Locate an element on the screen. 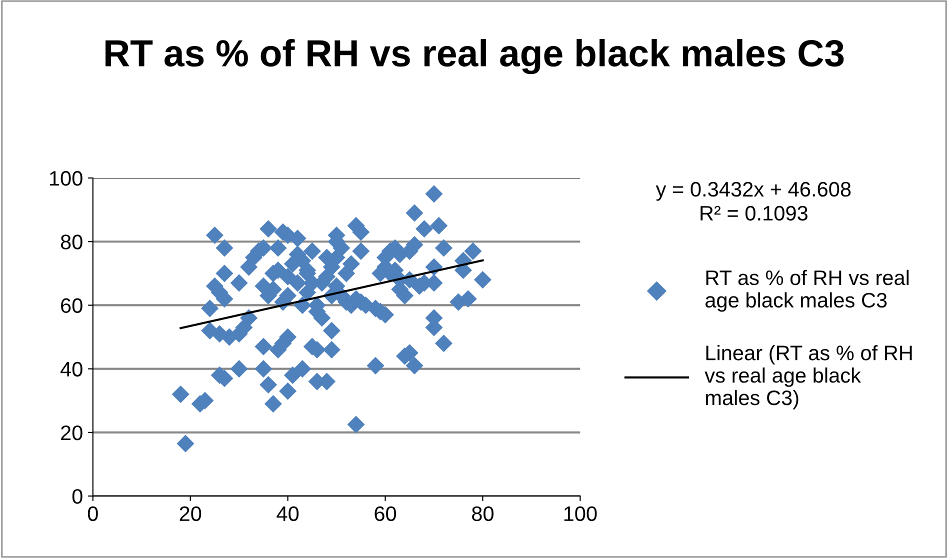  y-tick-label: 80 is located at coordinates (71, 242).